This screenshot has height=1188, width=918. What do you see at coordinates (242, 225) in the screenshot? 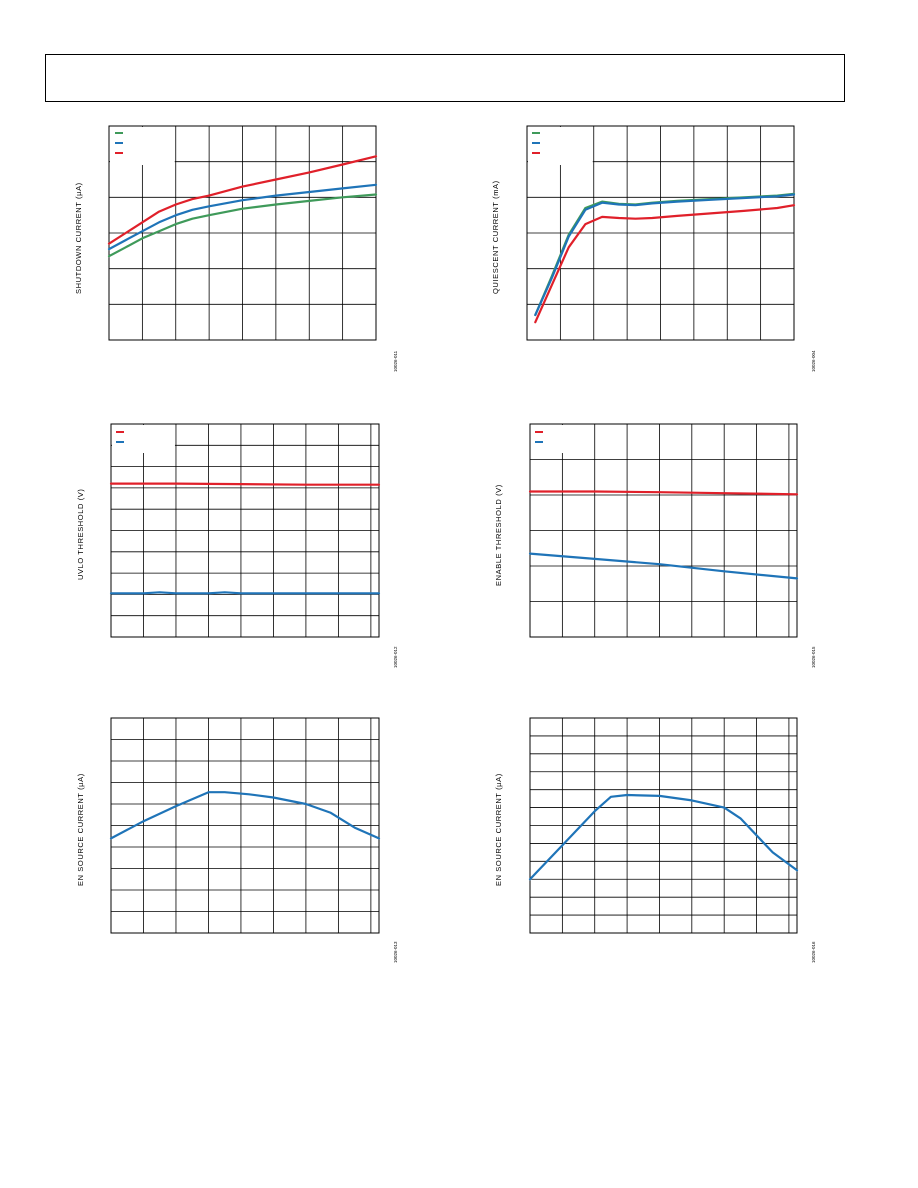
I see `series-line-green` at bounding box center [242, 225].